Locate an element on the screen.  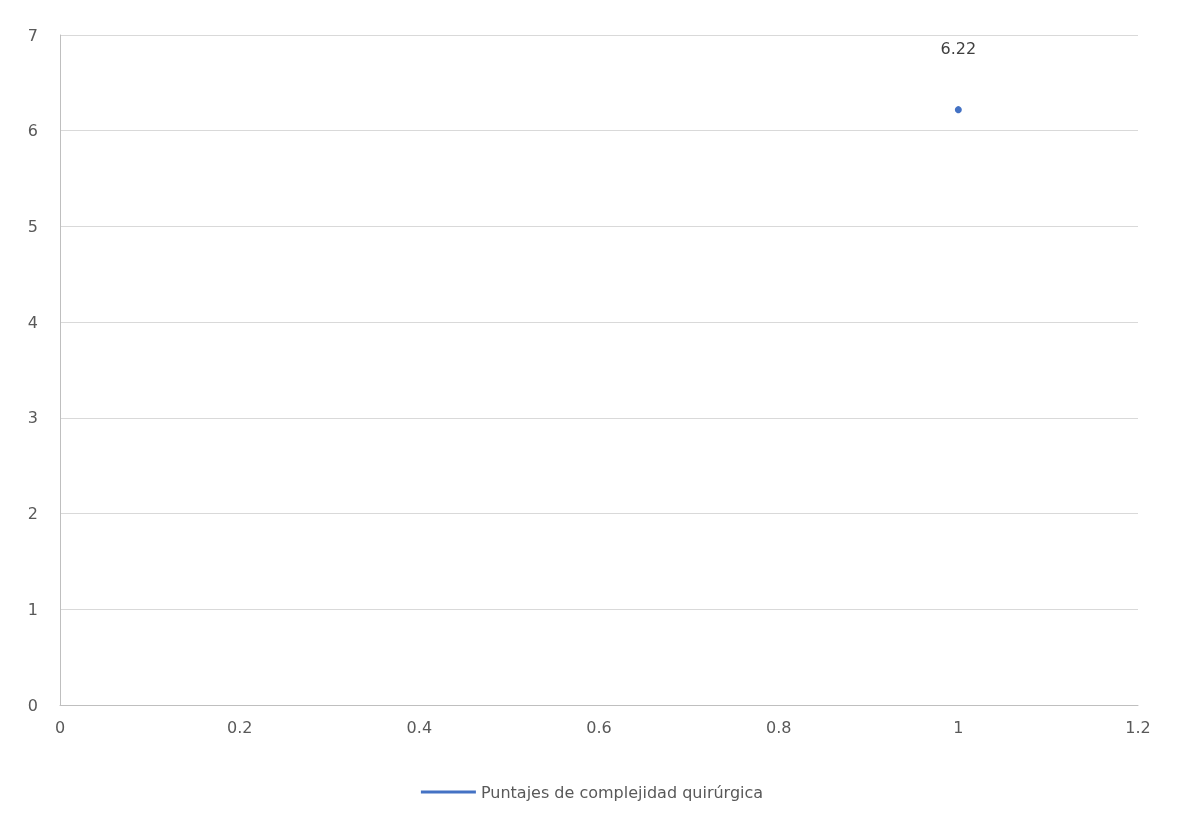
x-tick-label: 0.2 is located at coordinates (239, 727).